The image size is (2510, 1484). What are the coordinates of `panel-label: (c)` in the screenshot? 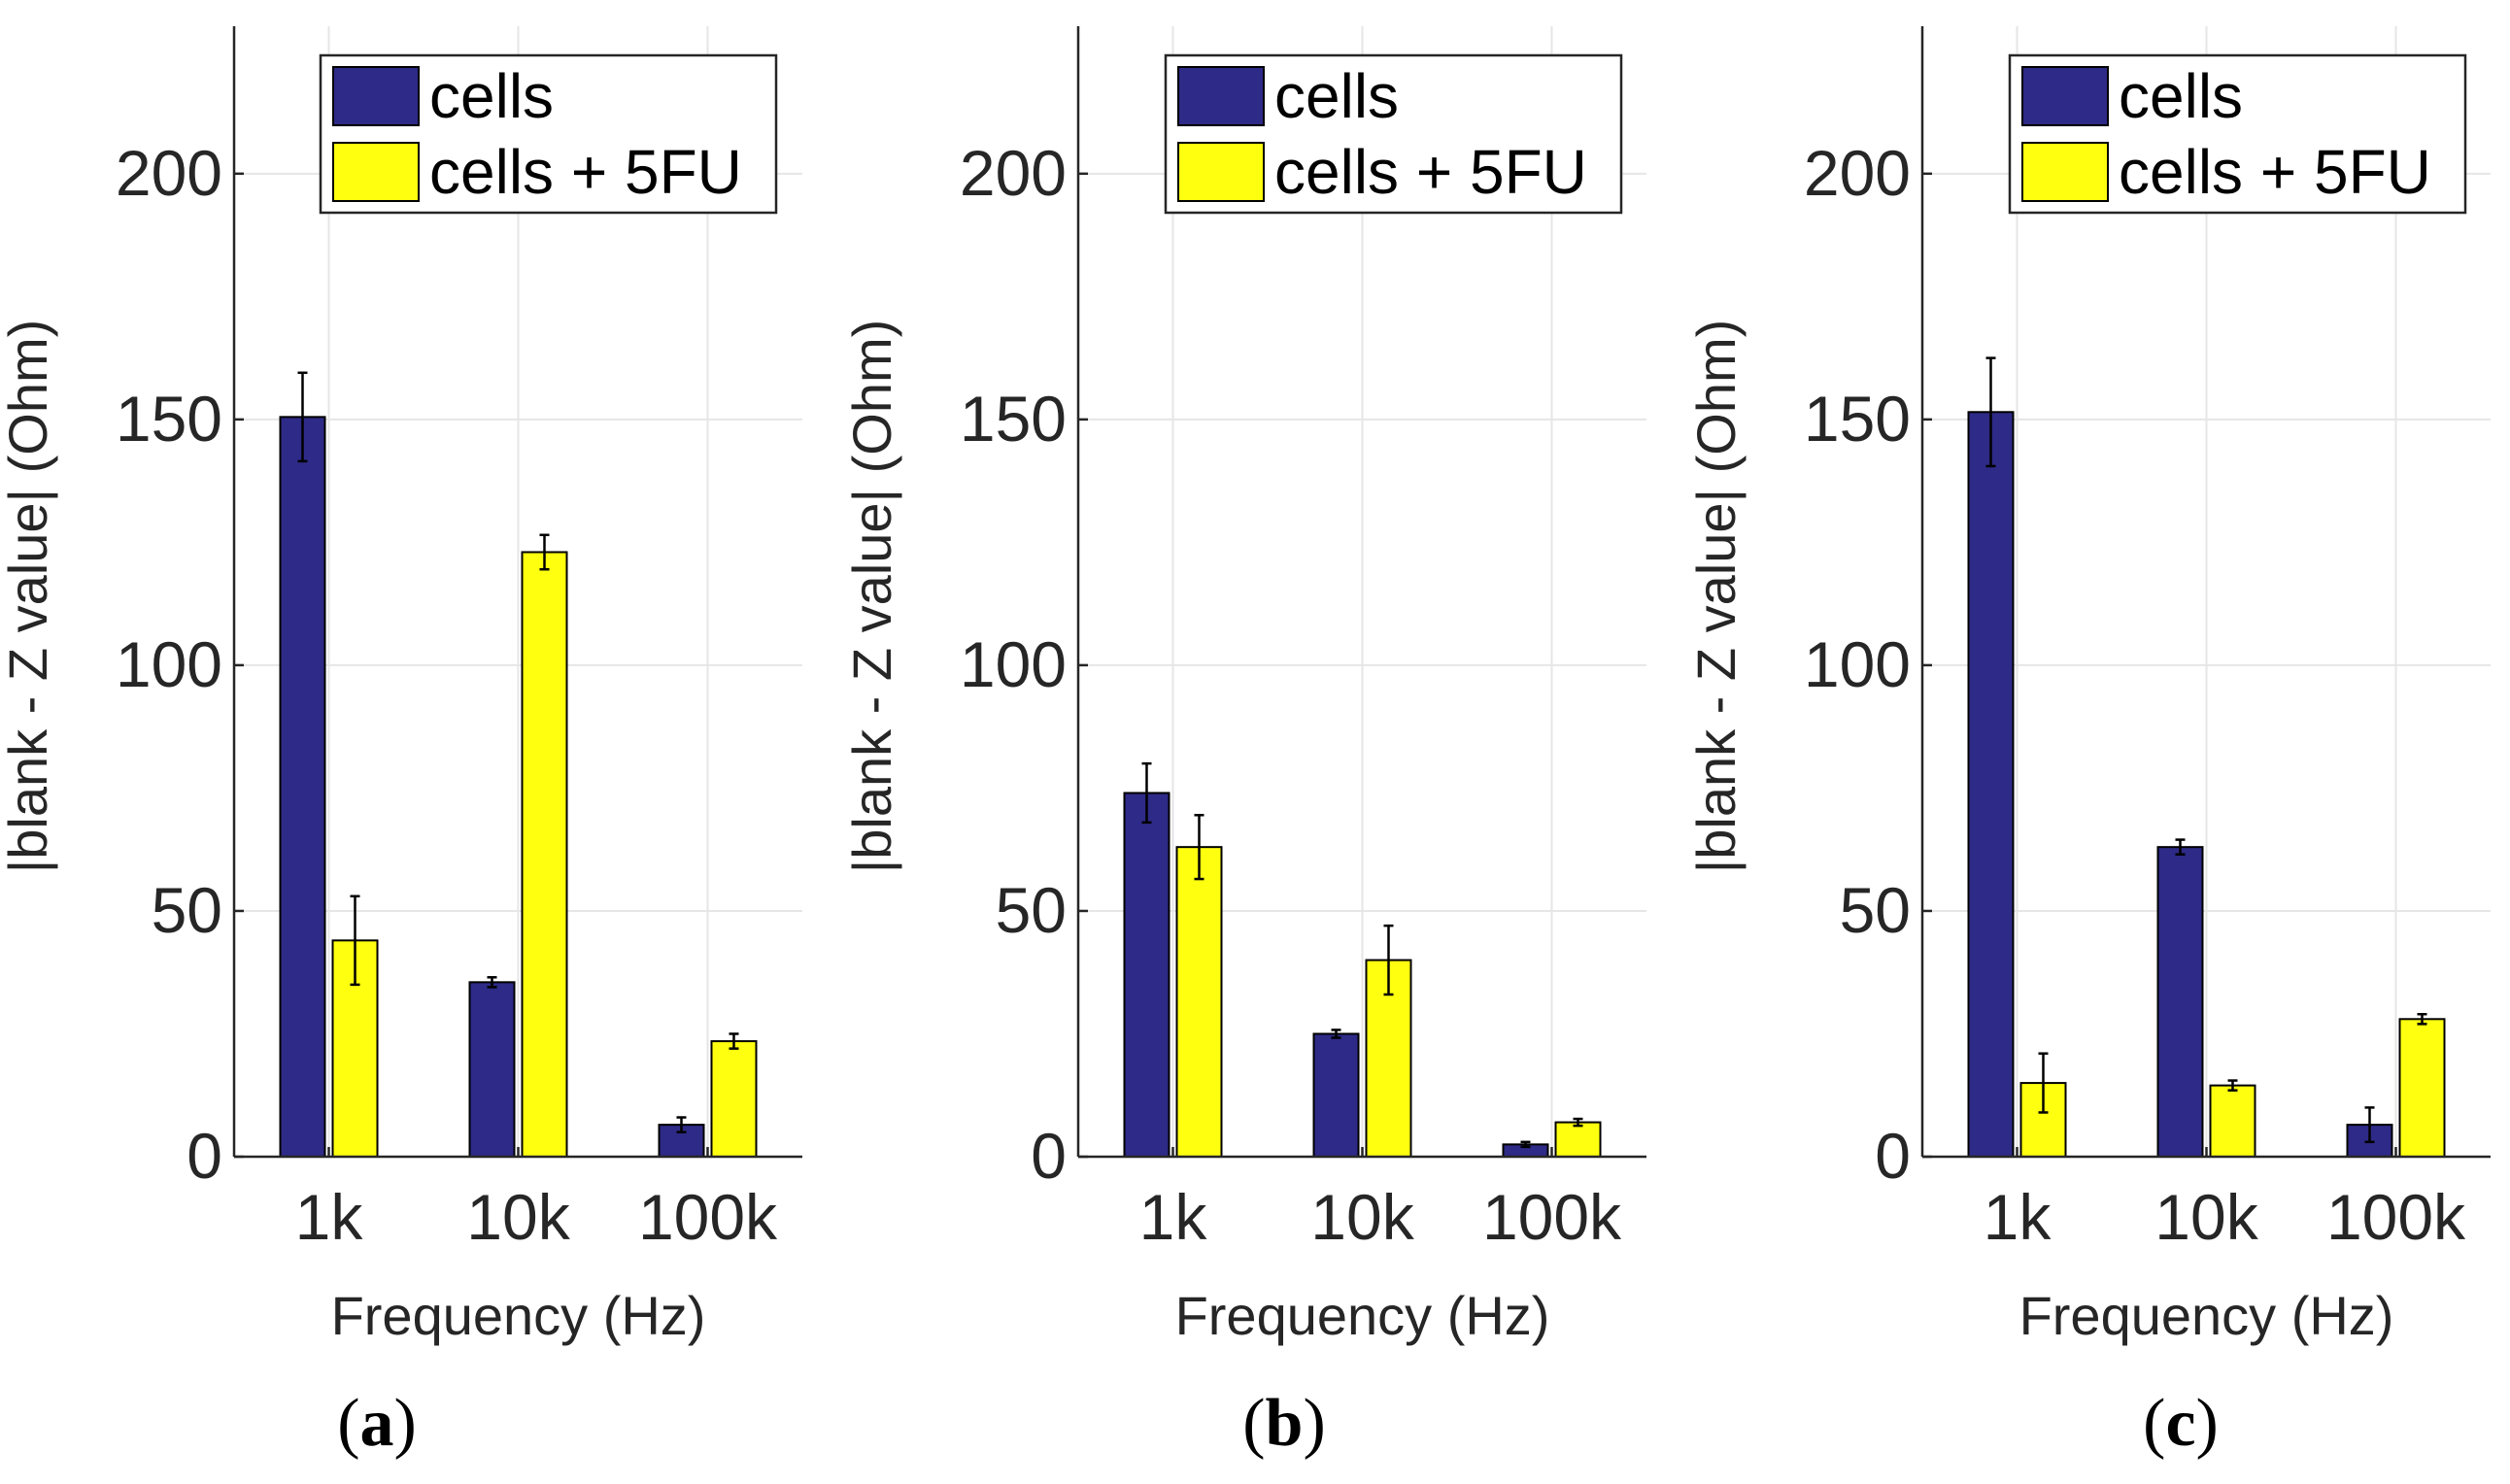 It's located at (2181, 1423).